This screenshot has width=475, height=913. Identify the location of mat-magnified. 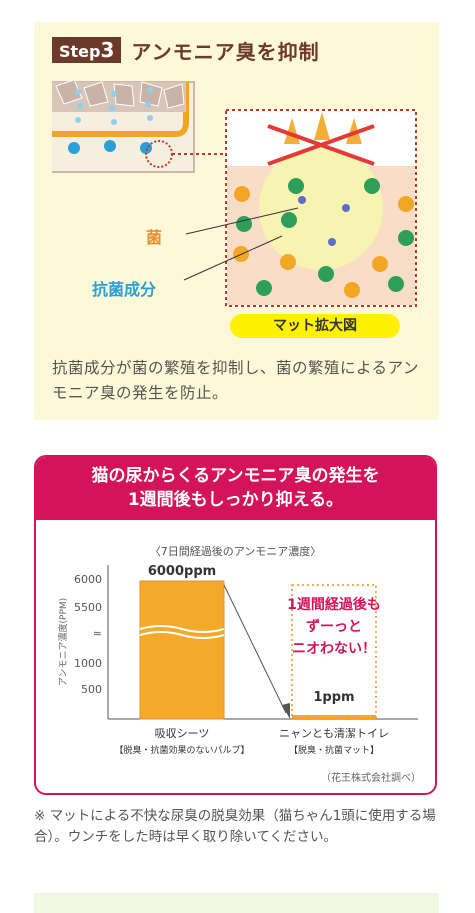
(300, 208).